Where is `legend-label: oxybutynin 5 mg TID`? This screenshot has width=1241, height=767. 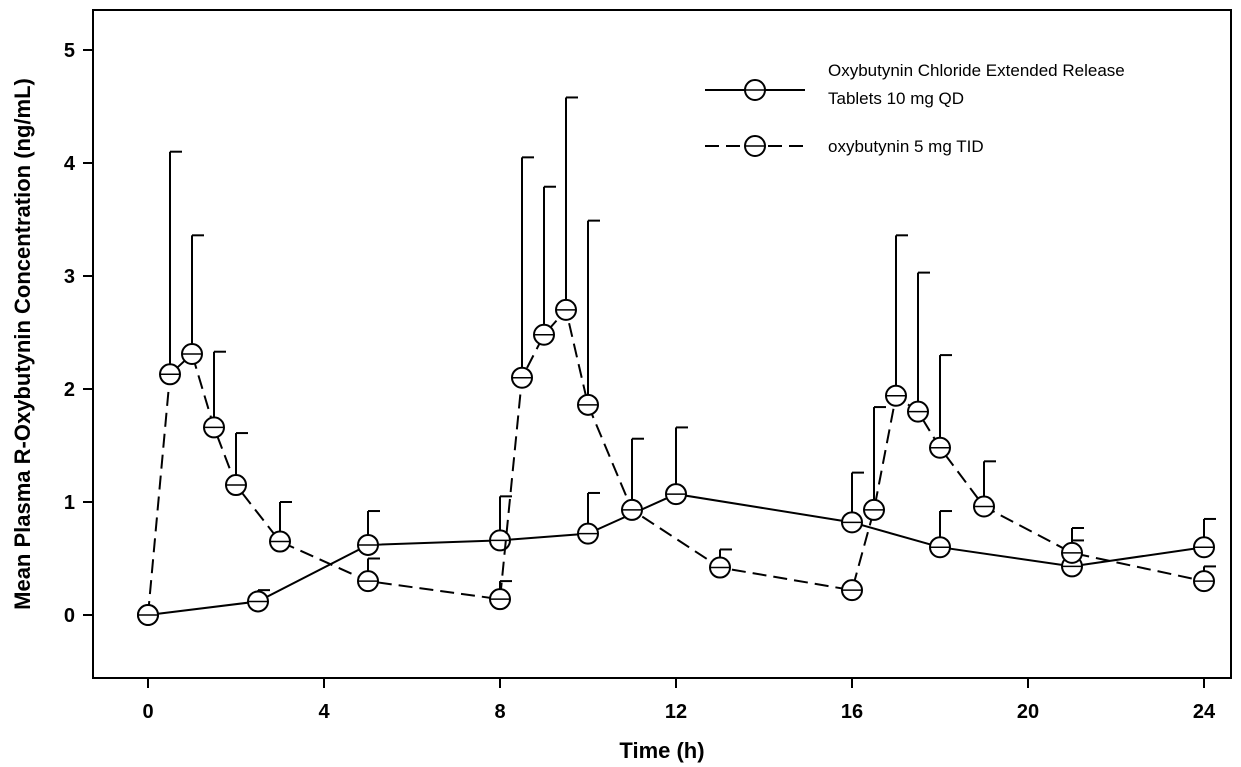 legend-label: oxybutynin 5 mg TID is located at coordinates (906, 146).